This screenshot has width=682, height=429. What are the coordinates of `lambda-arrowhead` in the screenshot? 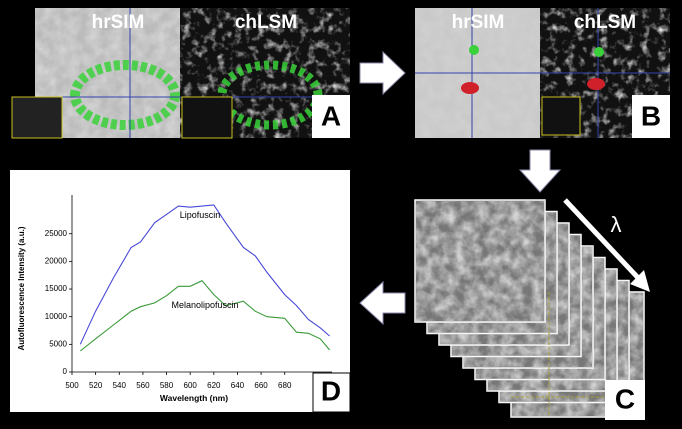 It's located at (640, 281).